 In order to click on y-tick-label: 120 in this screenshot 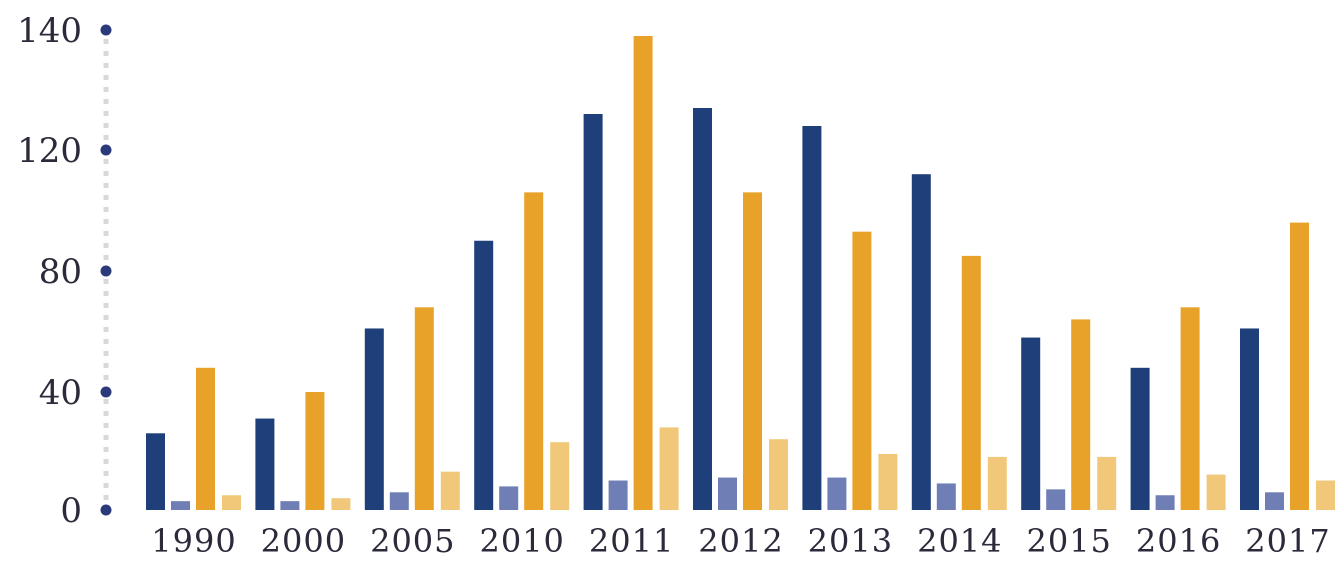, I will do `click(49, 151)`.